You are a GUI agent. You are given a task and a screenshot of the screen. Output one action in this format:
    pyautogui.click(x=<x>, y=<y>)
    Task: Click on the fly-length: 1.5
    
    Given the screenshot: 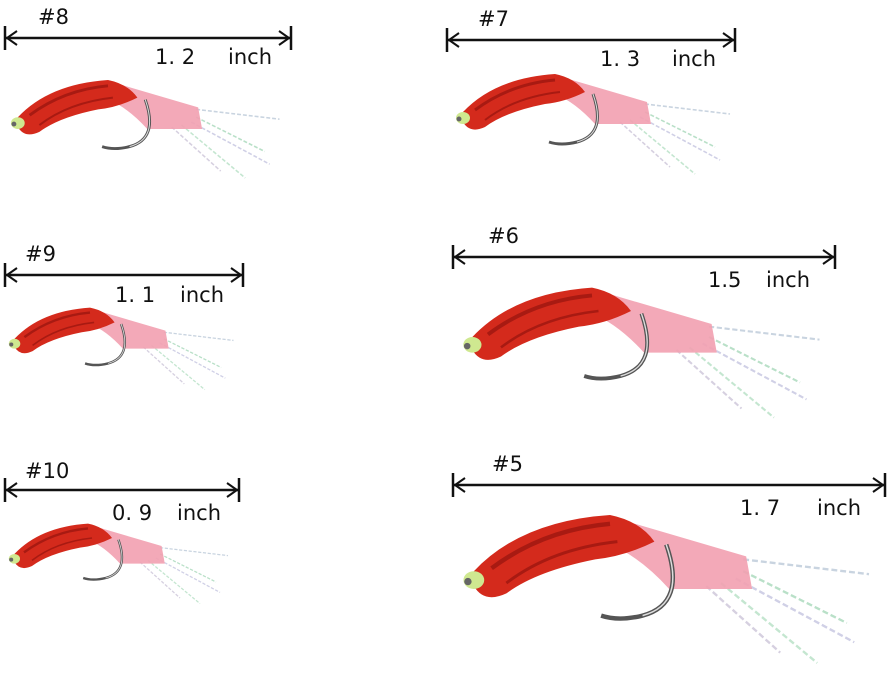 What is the action you would take?
    pyautogui.click(x=724, y=280)
    